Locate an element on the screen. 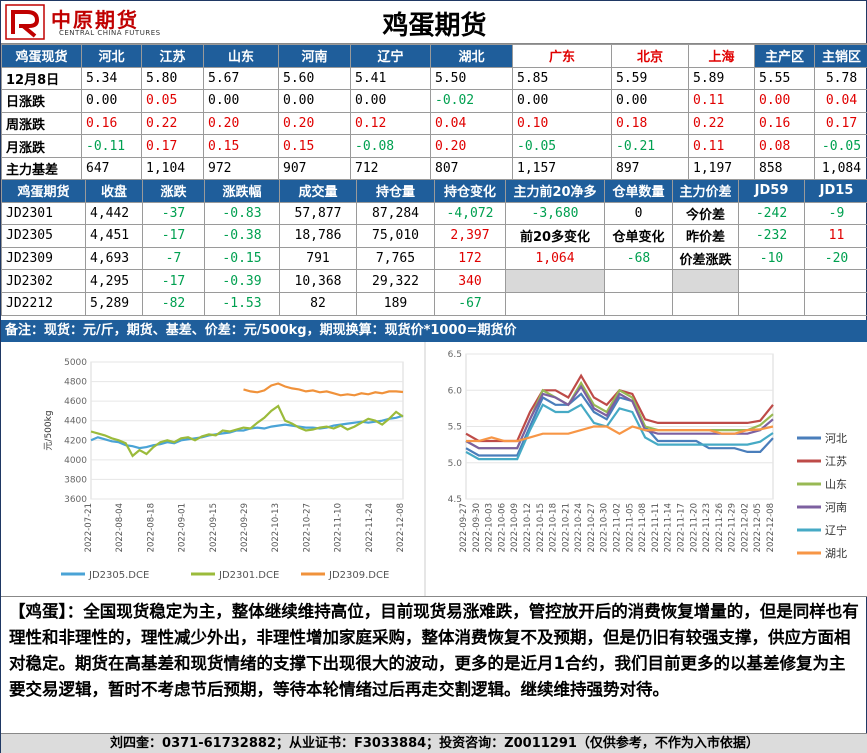 Image resolution: width=867 pixels, height=753 pixels. x-tick-label: 2022-11-10 is located at coordinates (339, 527).